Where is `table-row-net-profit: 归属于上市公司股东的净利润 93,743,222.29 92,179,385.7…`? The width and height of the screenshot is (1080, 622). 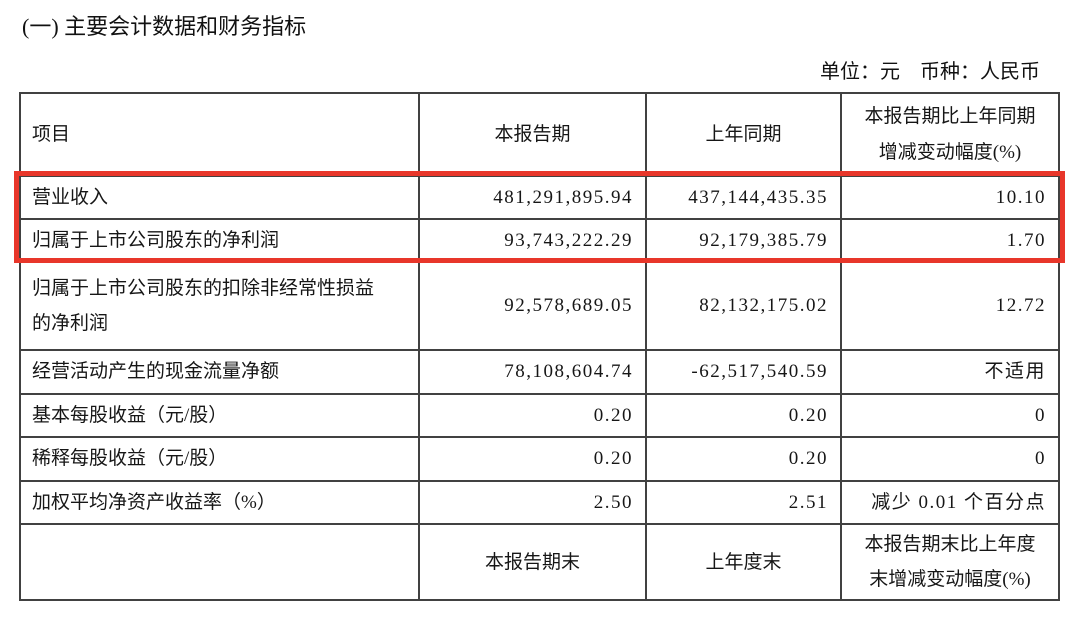
table-row-net-profit: 归属于上市公司股东的净利润 93,743,222.29 92,179,385.7… is located at coordinates (539, 240).